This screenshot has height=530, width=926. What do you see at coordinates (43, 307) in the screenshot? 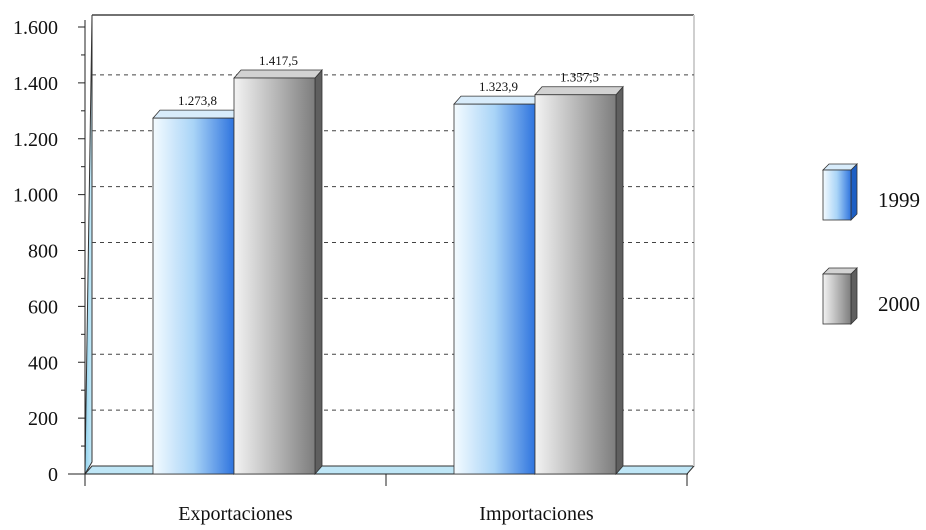
I see `y-tick-label: 600` at bounding box center [43, 307].